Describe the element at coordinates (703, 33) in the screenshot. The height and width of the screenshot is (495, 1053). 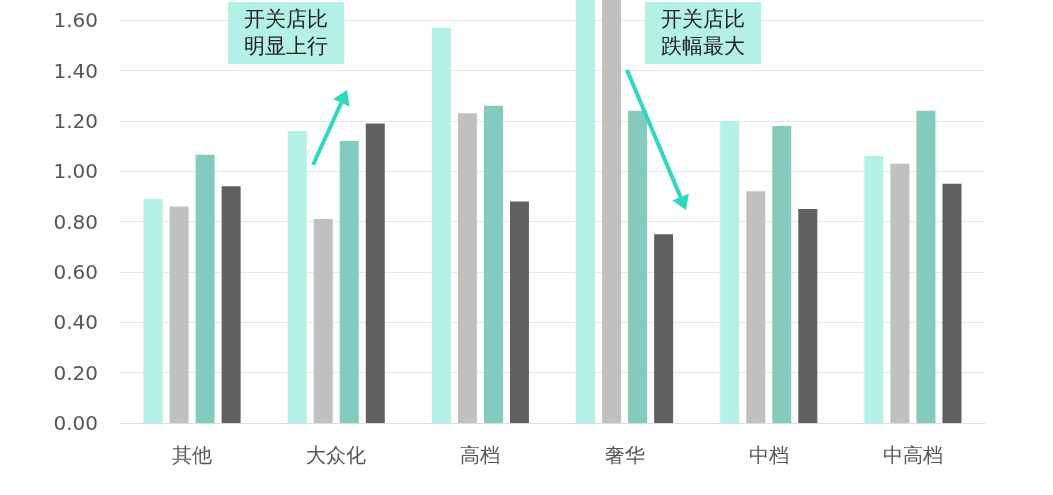
I see `annotation: 开关店比跌幅最大` at that location.